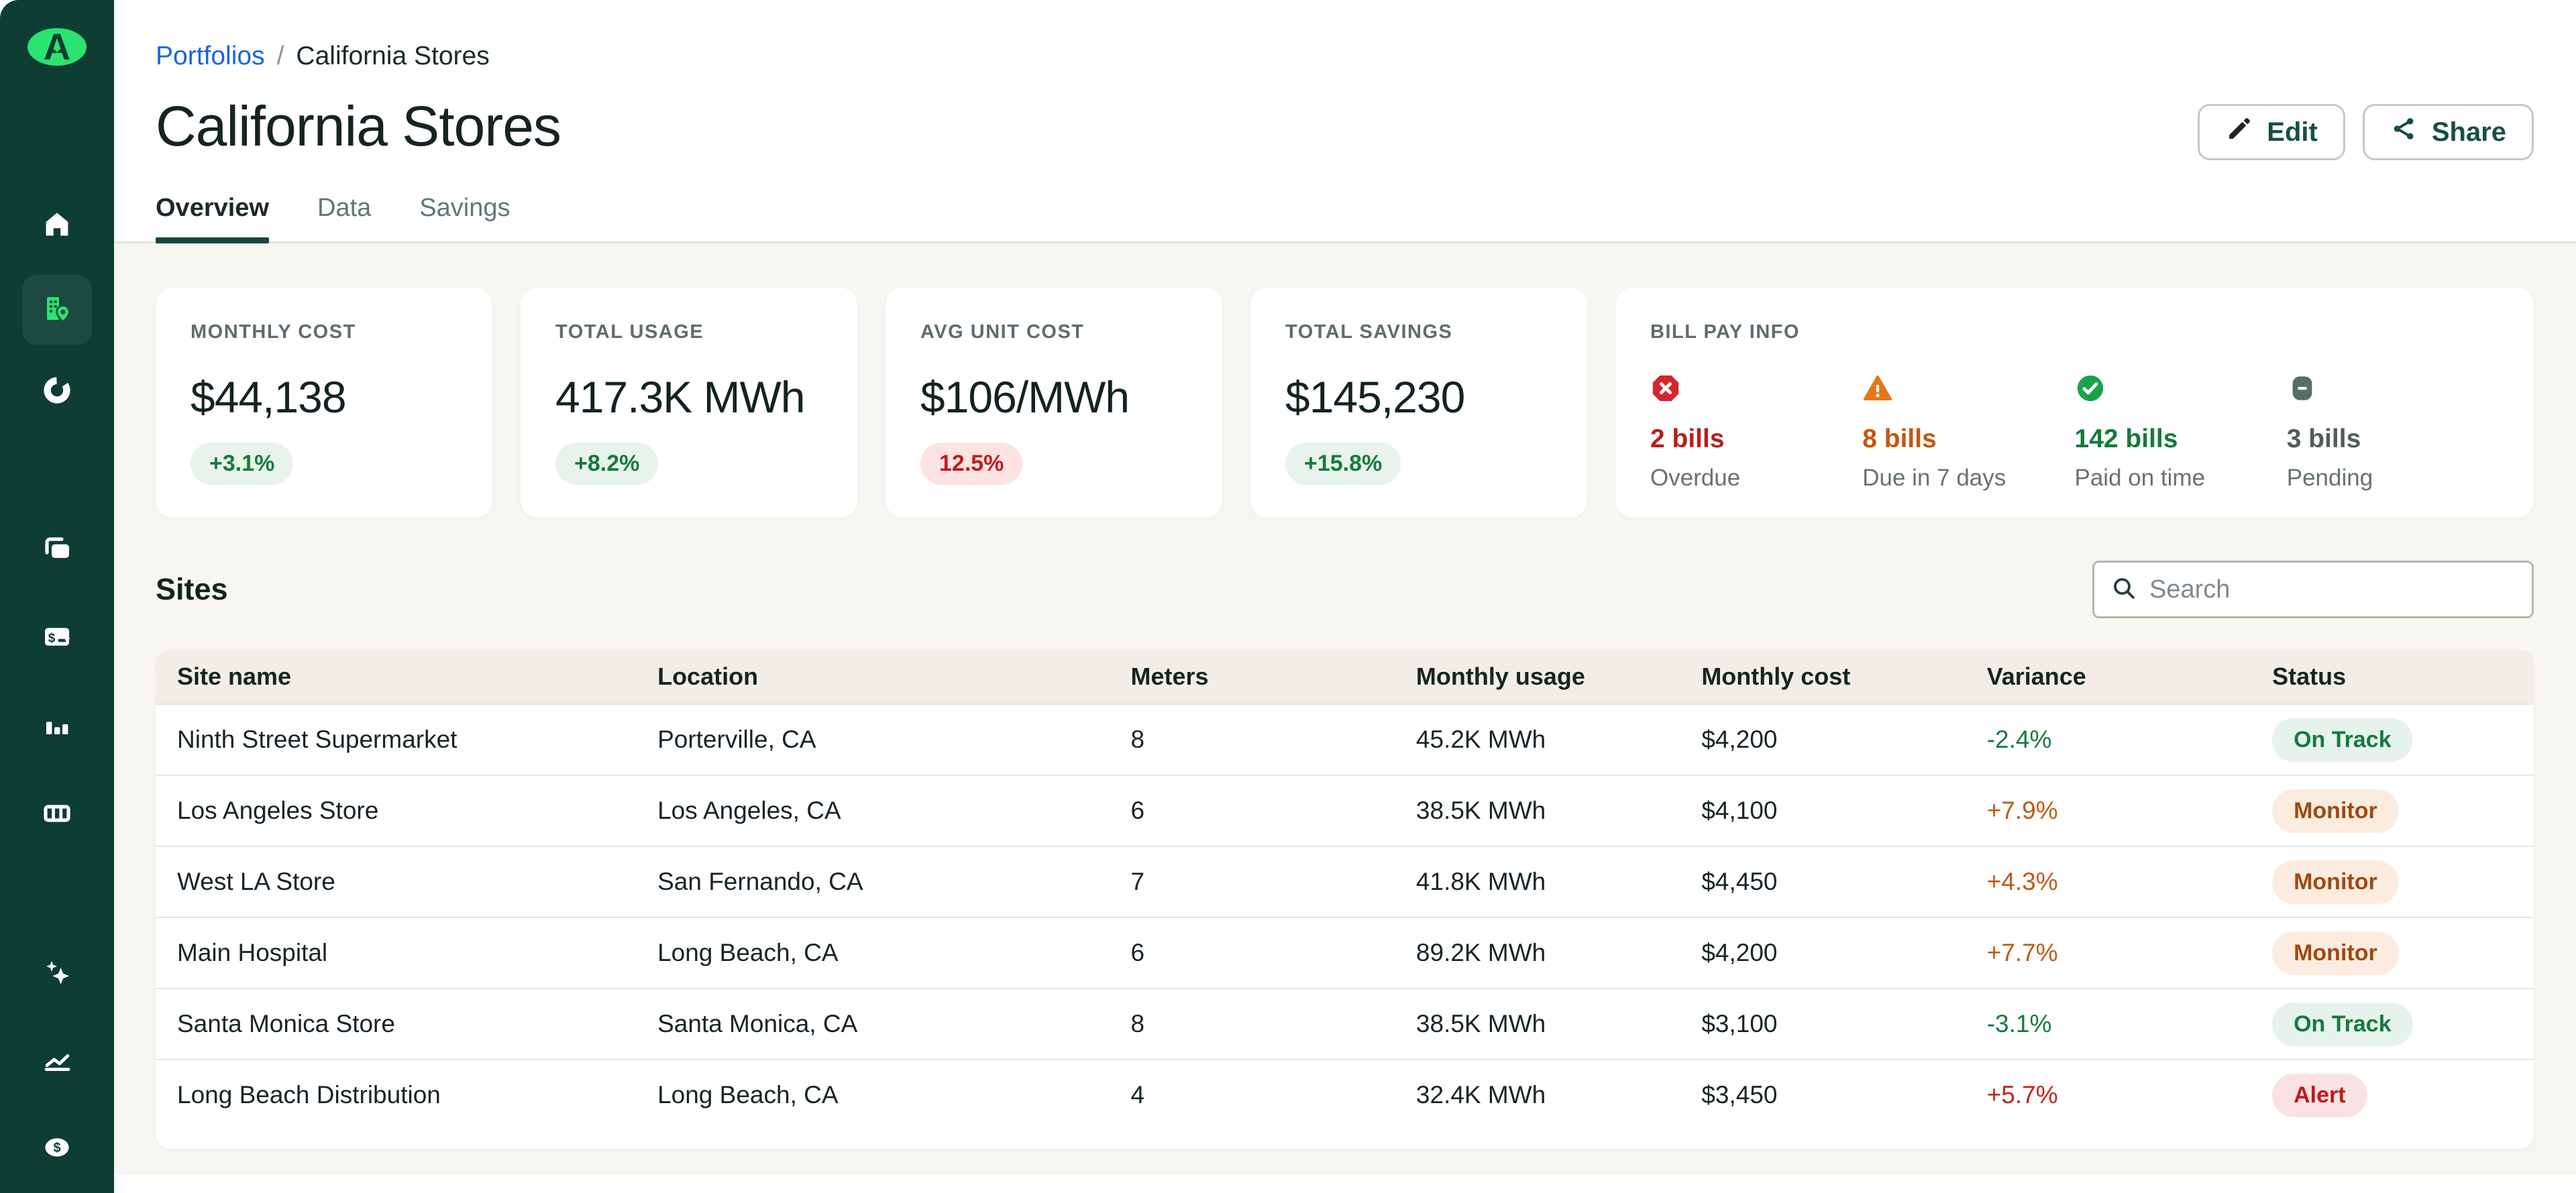 The height and width of the screenshot is (1193, 2576). Describe the element at coordinates (2468, 132) in the screenshot. I see `share-button-label: Share` at that location.